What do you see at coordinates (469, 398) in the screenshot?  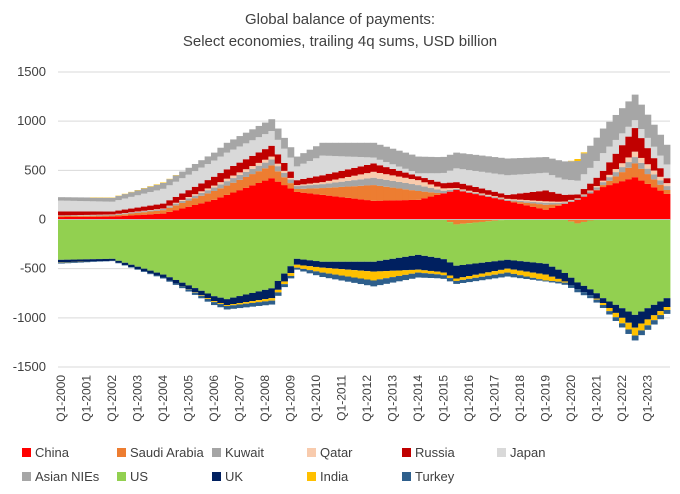 I see `x-tick-label: Q1-2016` at bounding box center [469, 398].